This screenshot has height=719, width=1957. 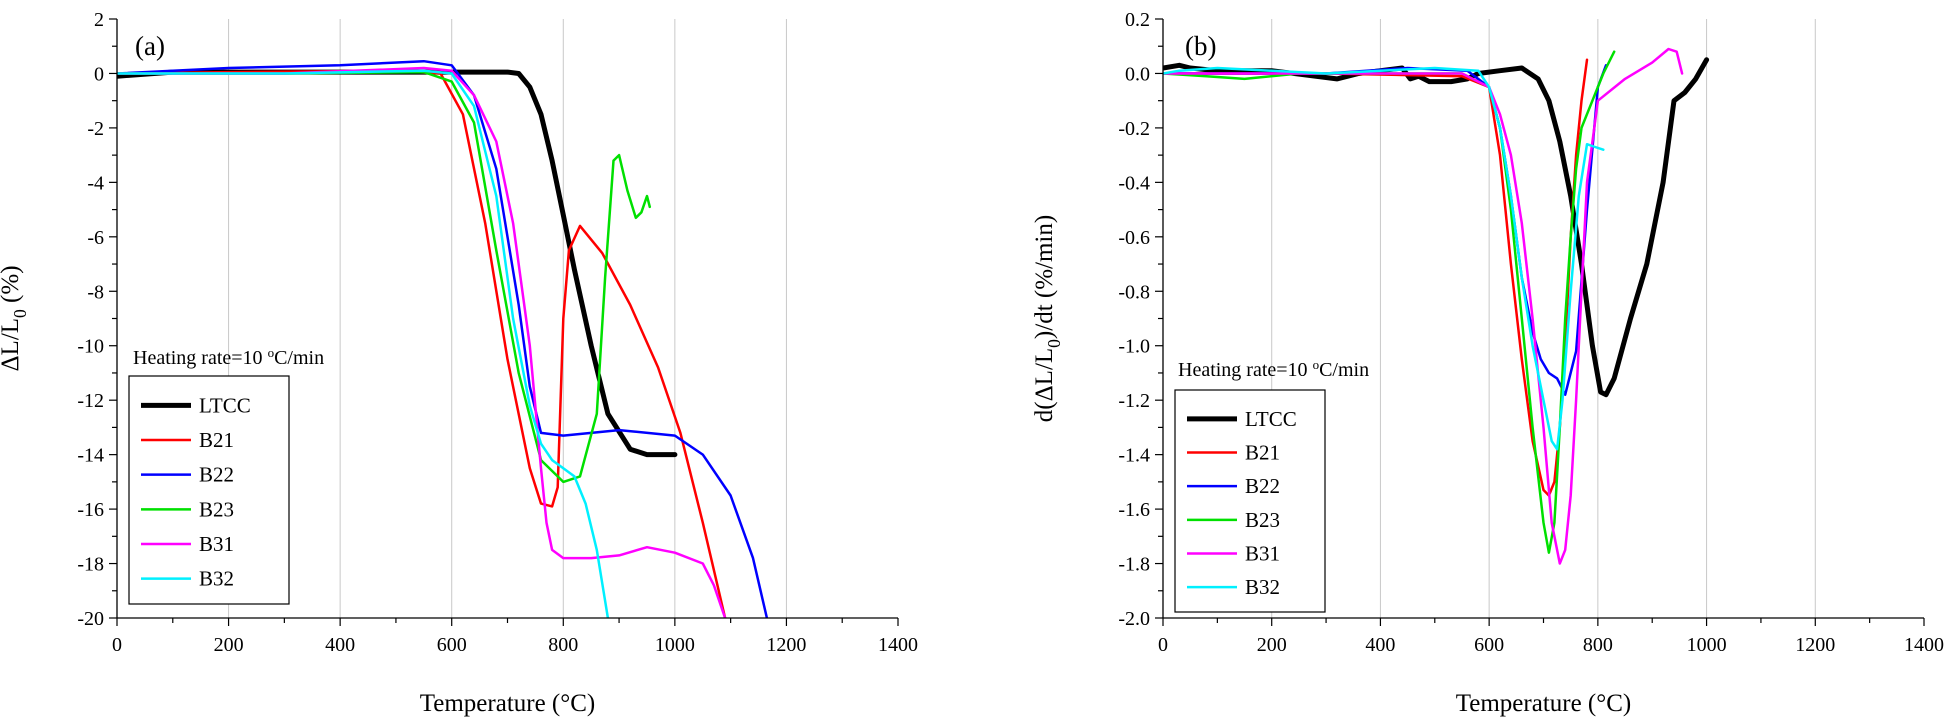 I want to click on y-tick-label: 2, so click(x=99, y=20).